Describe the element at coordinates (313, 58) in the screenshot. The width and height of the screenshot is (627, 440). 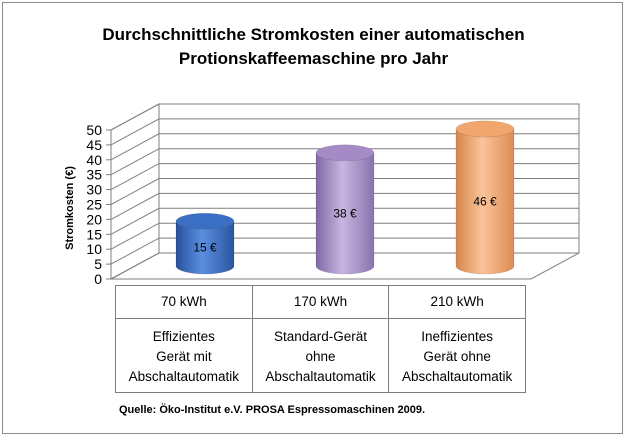
I see `chart-title-line-2: Protionskaffeemaschine pro Jahr` at that location.